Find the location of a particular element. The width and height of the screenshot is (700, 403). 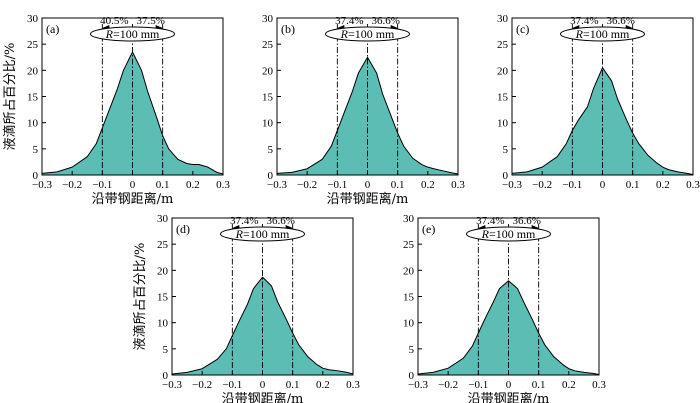

chart-b-ytick-label-3: 15 is located at coordinates (268, 98).